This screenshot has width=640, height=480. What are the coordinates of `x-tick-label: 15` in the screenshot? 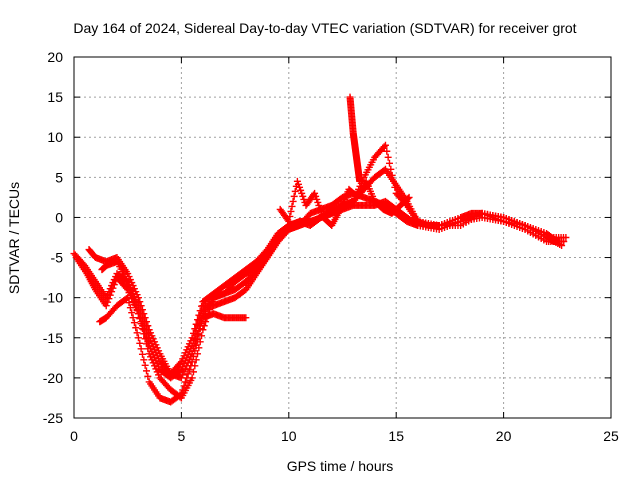 It's located at (396, 436).